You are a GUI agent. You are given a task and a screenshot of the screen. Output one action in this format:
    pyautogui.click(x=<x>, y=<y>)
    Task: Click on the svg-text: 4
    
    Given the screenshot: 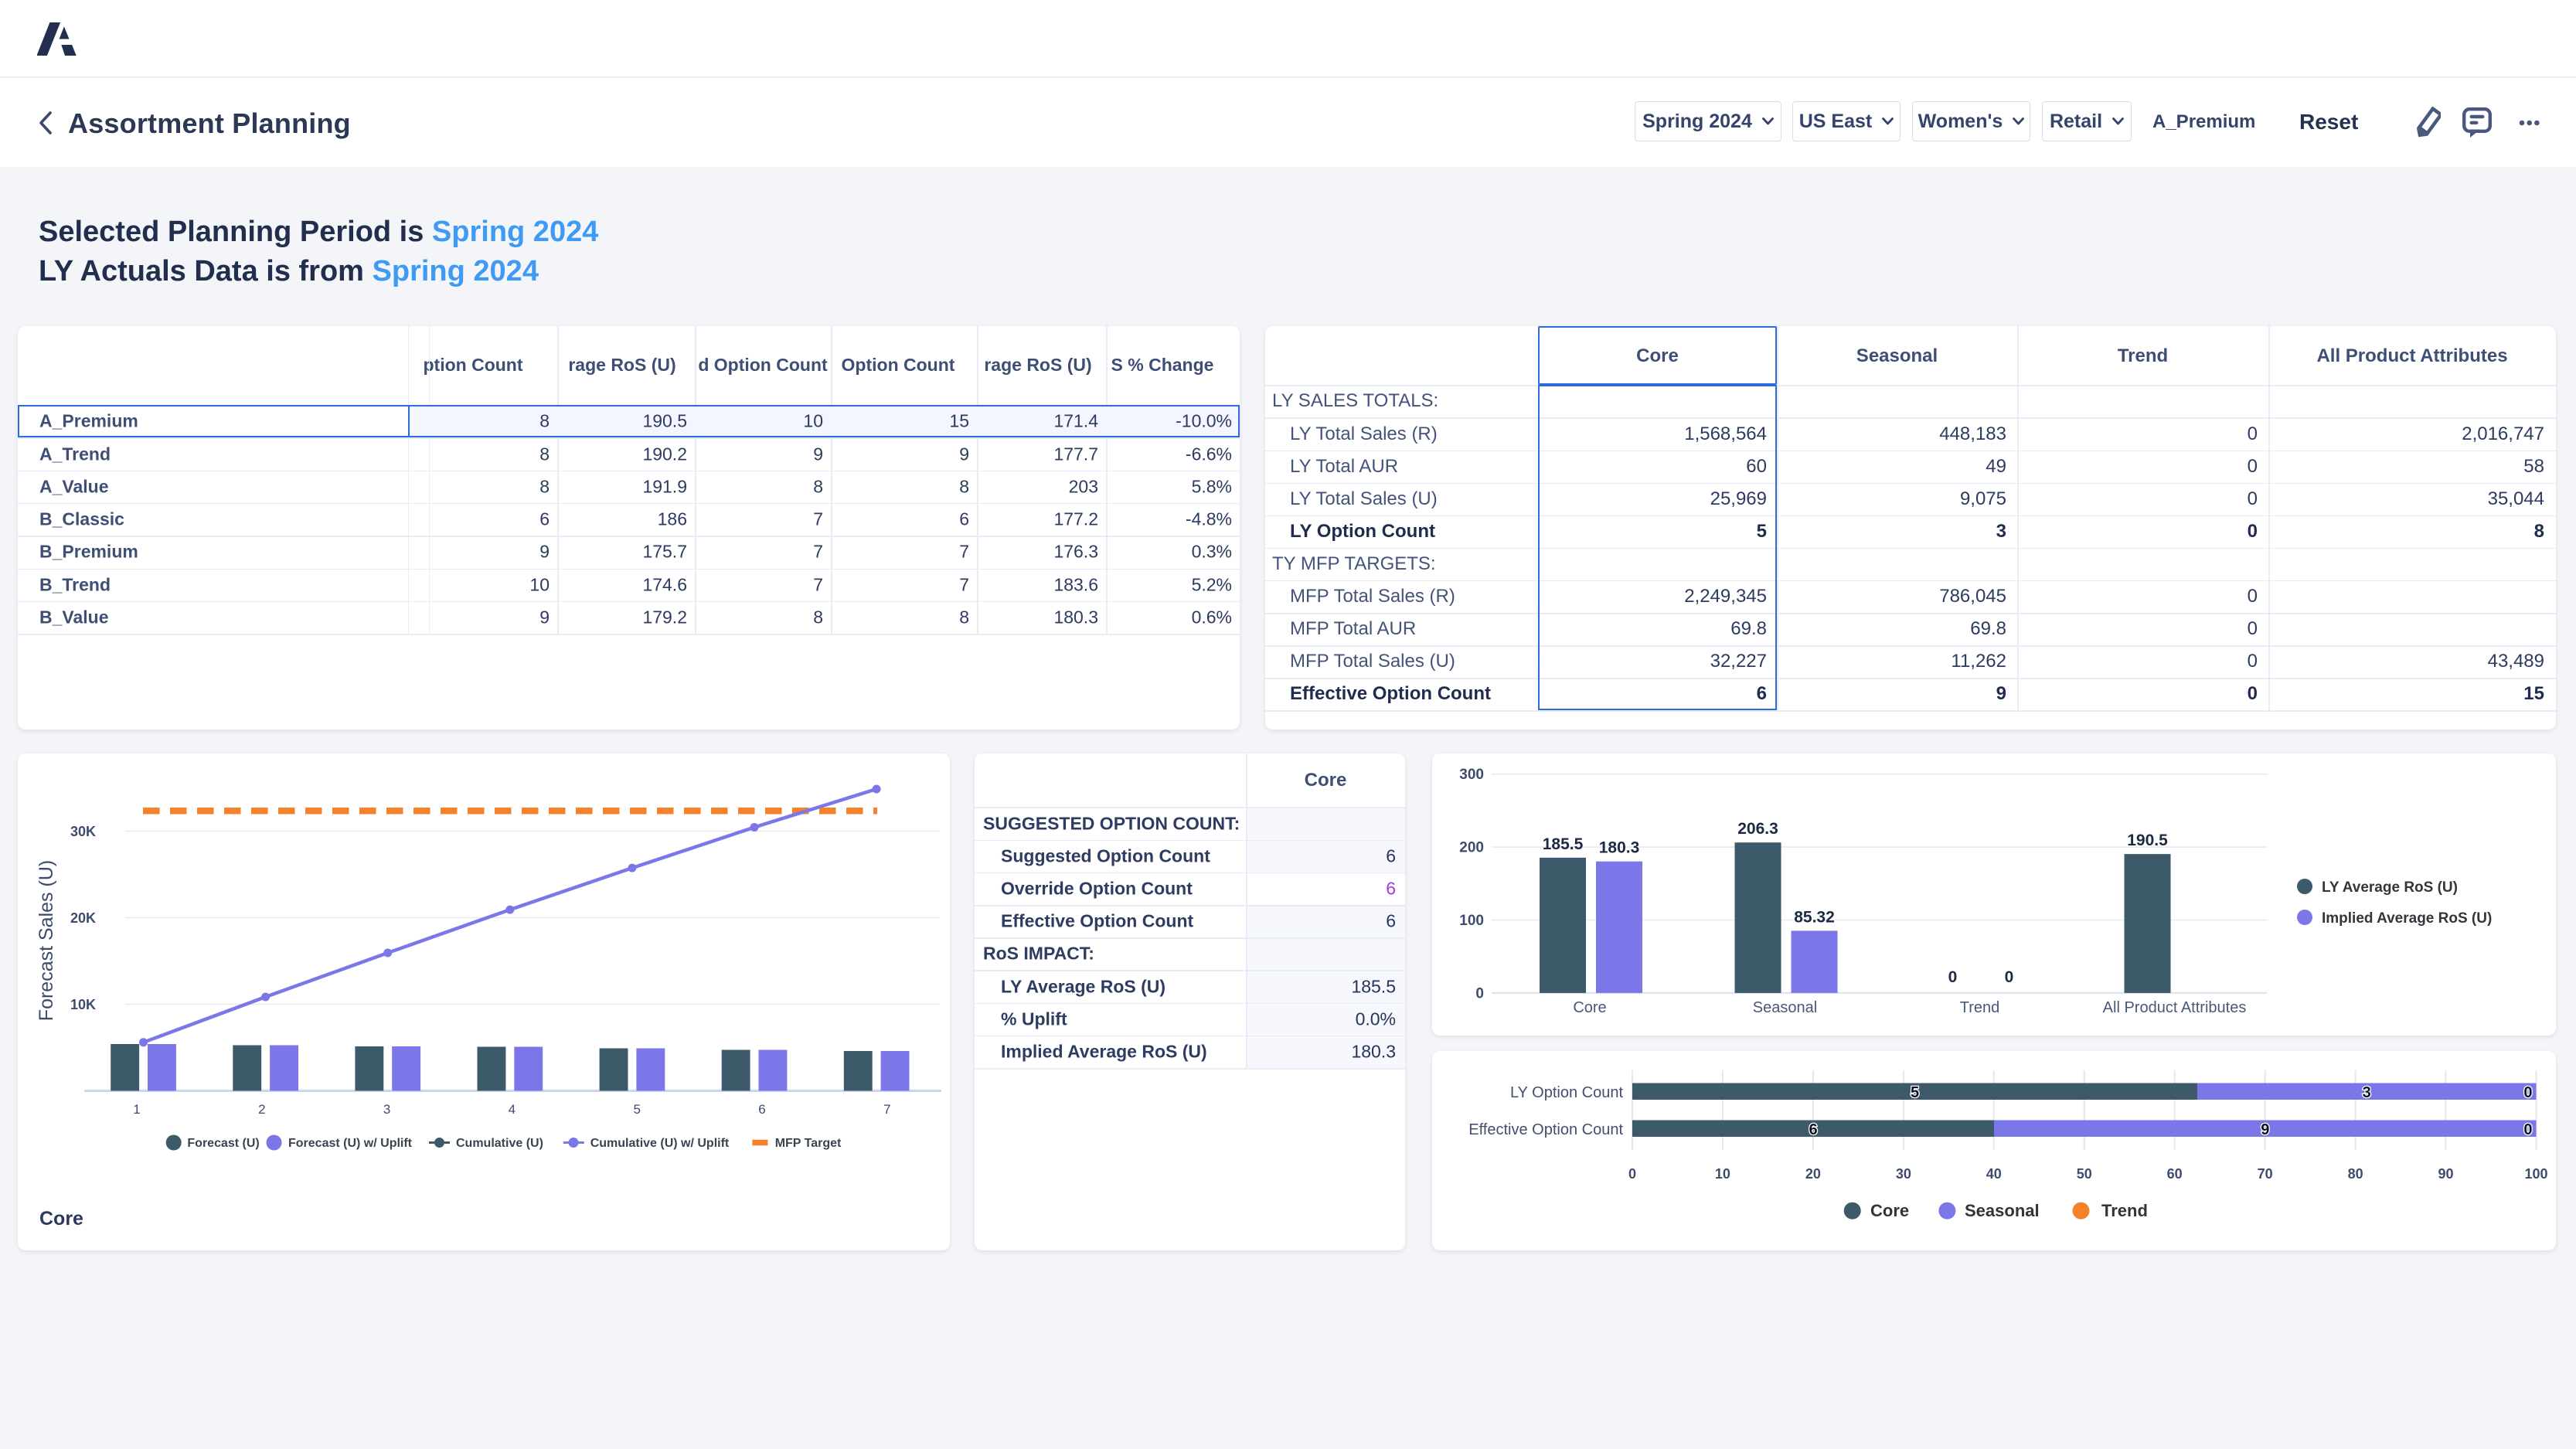 What is the action you would take?
    pyautogui.click(x=512, y=1109)
    